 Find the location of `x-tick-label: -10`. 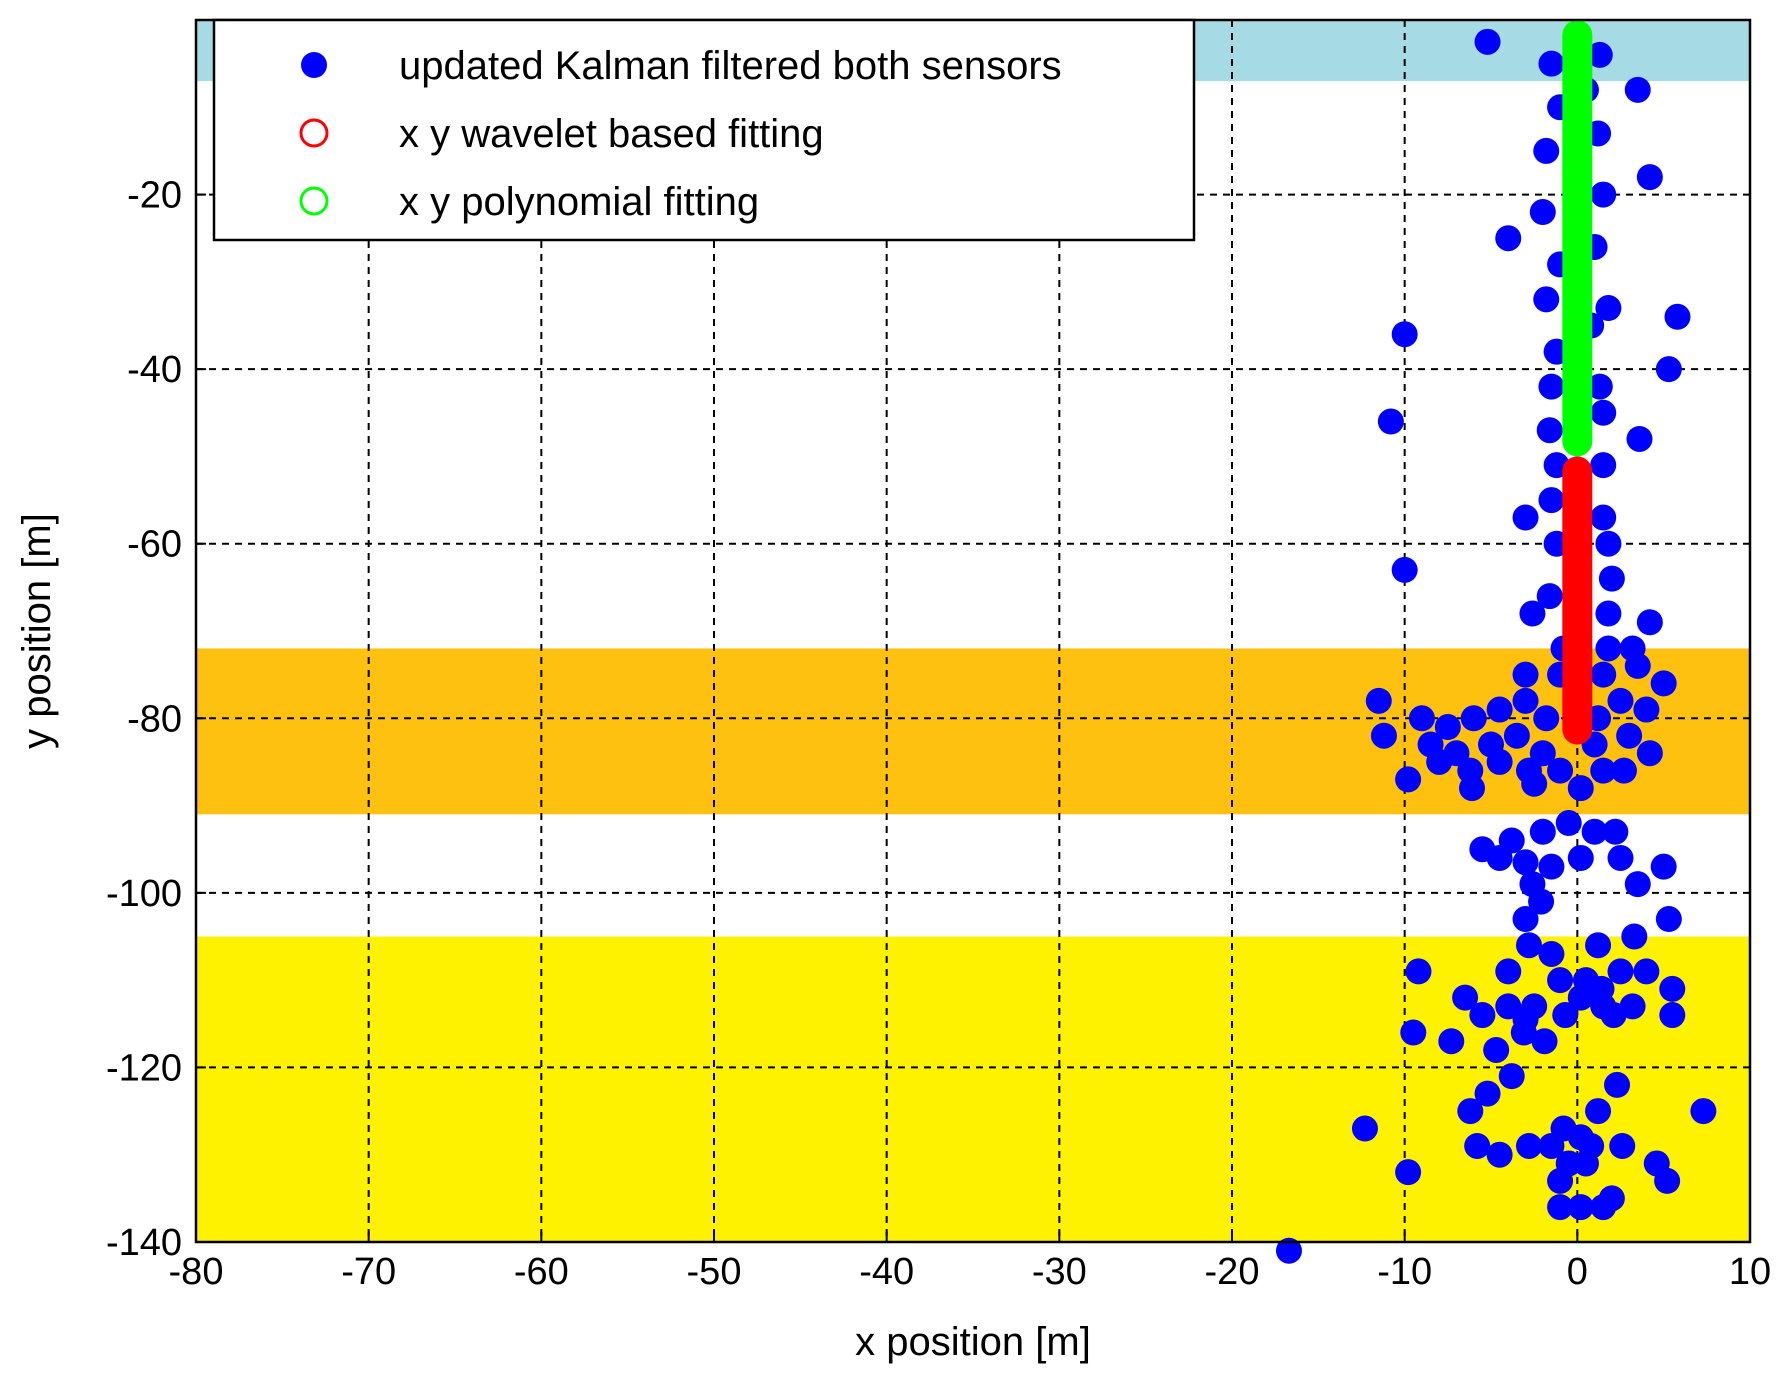

x-tick-label: -10 is located at coordinates (1404, 1272).